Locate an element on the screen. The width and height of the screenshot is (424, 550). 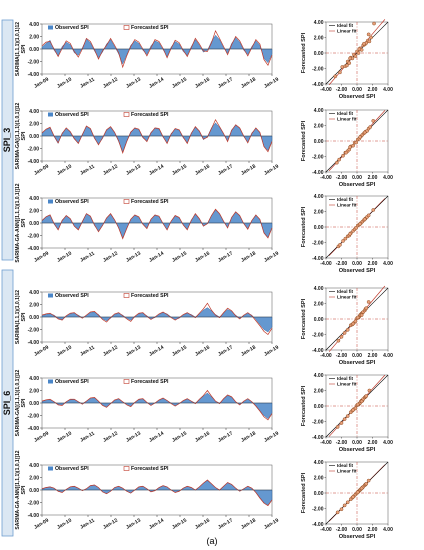
legend-swatch-observed is located at coordinates (50, 295).